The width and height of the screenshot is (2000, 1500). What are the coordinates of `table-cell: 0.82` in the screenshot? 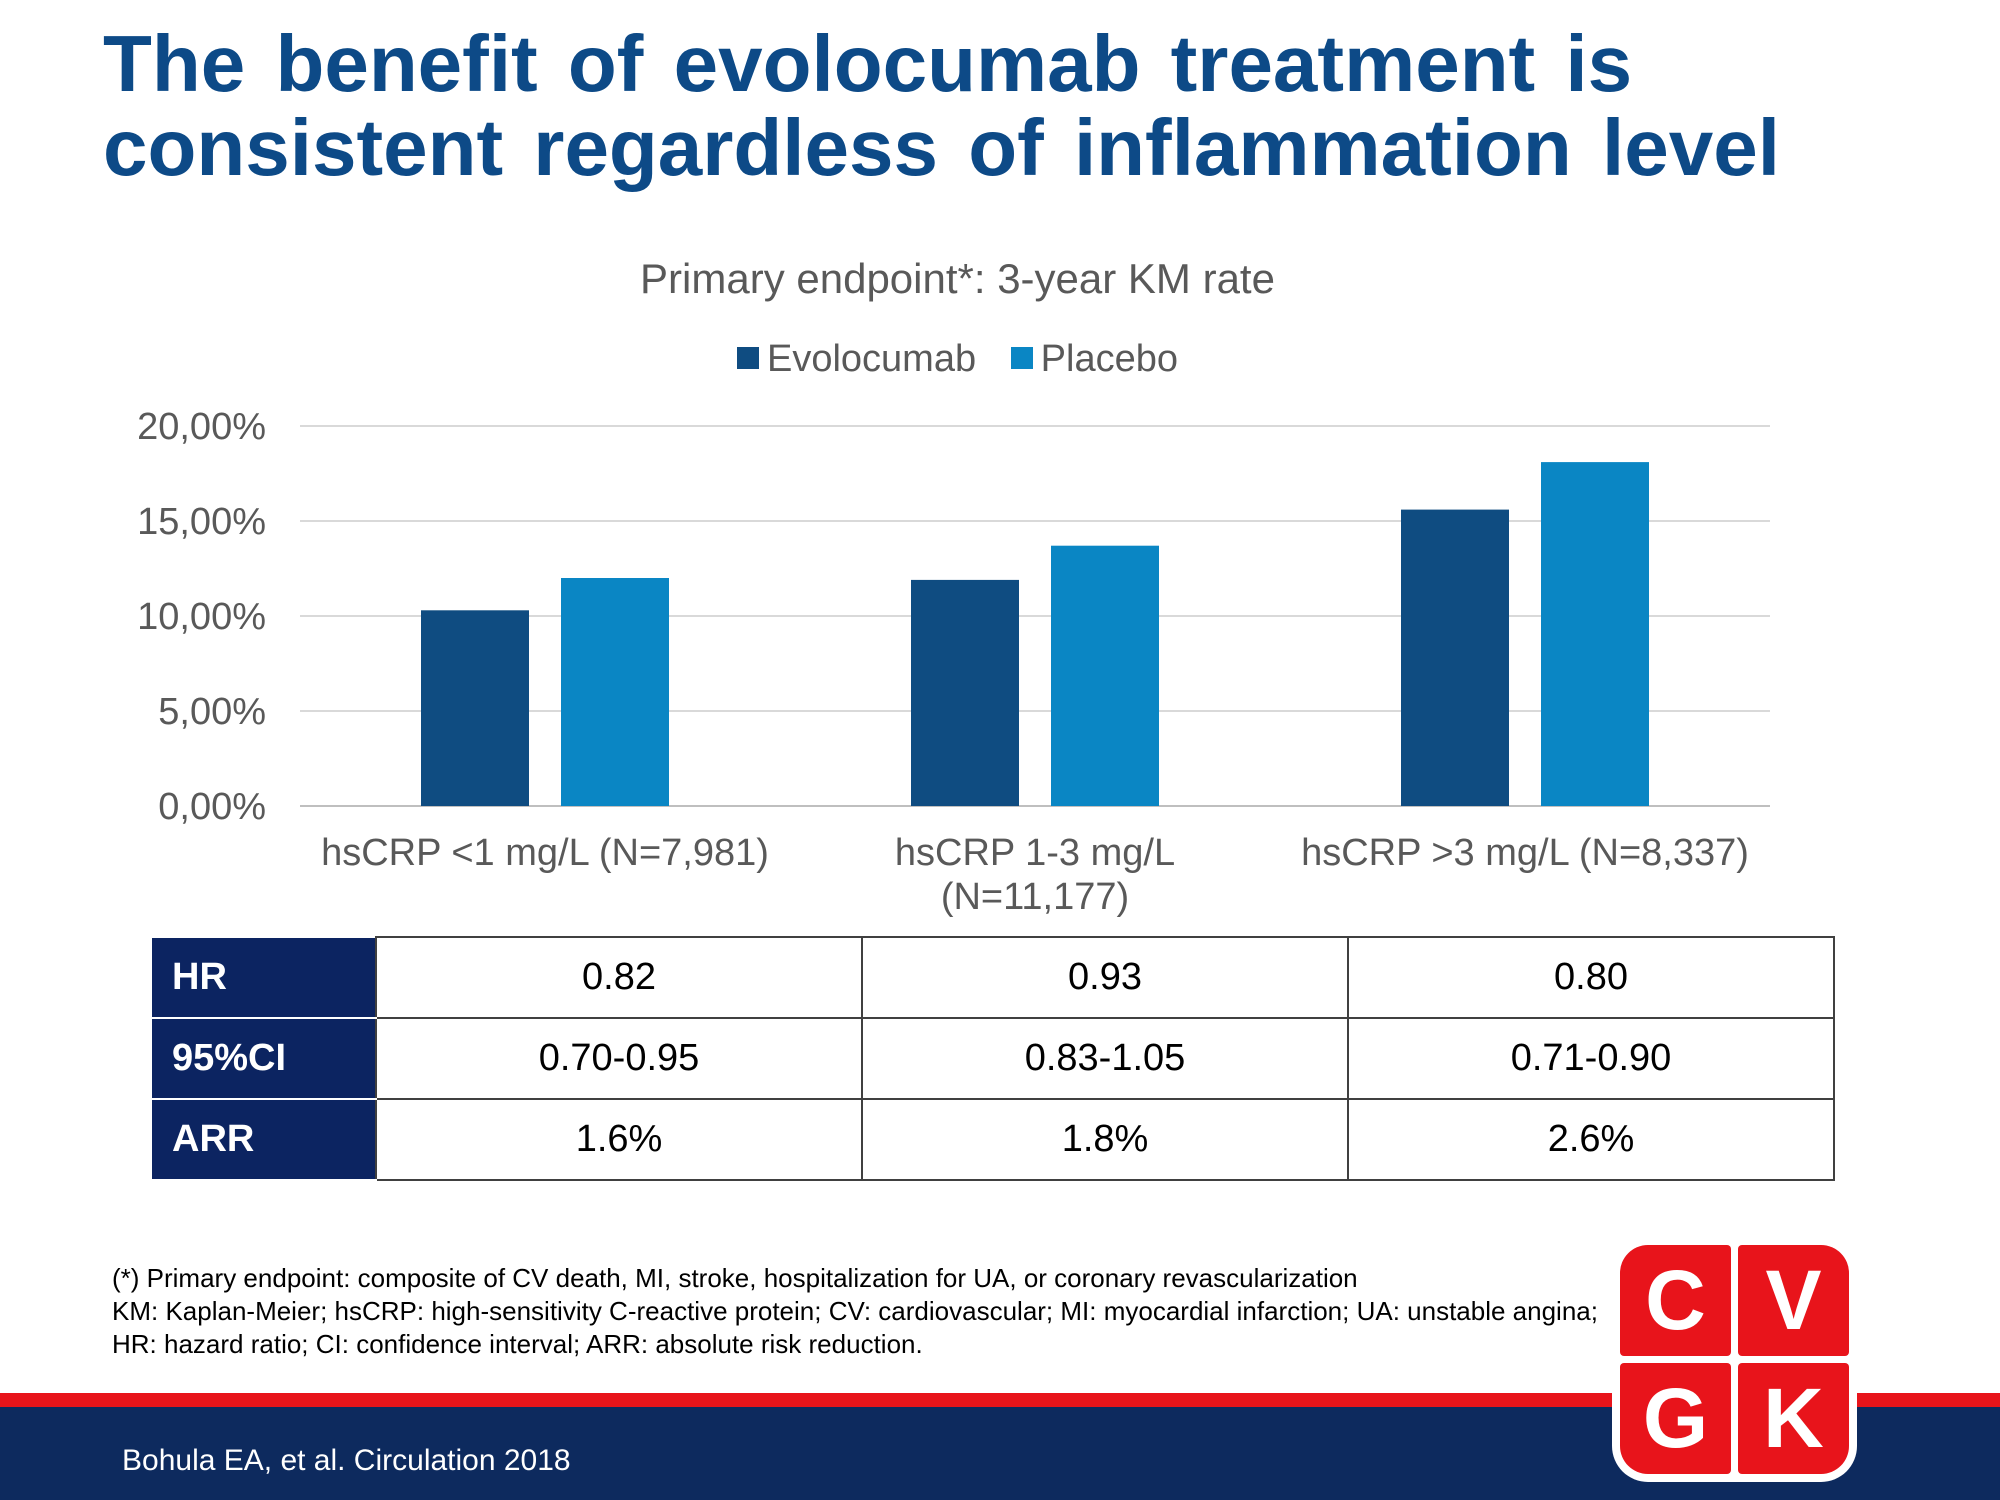 It's located at (619, 977).